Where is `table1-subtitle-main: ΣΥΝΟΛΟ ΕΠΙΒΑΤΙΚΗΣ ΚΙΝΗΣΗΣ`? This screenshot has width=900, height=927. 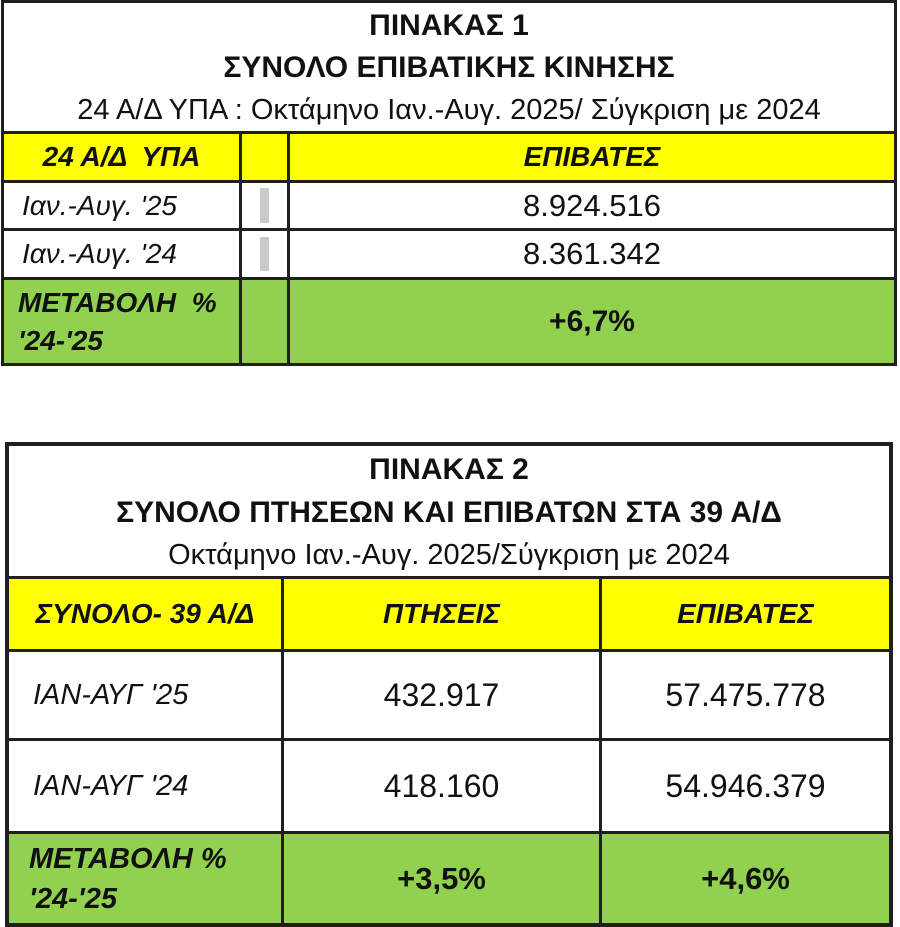
table1-subtitle-main: ΣΥΝΟΛΟ ΕΠΙΒΑΤΙΚΗΣ ΚΙΝΗΣΗΣ is located at coordinates (449, 67).